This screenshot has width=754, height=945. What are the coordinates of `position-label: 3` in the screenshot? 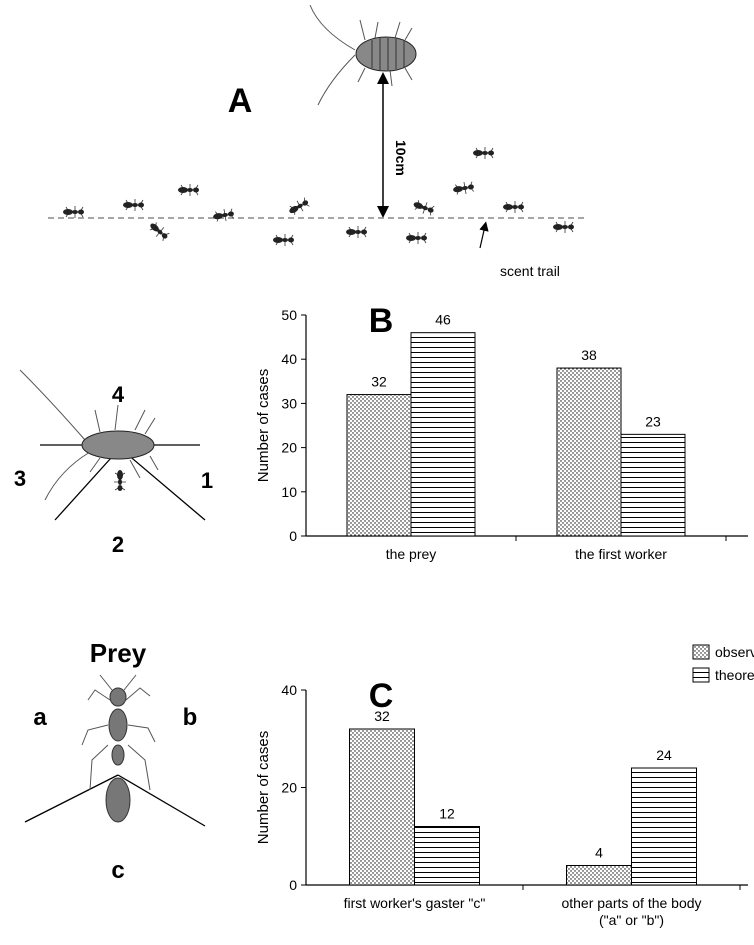 It's located at (20, 478).